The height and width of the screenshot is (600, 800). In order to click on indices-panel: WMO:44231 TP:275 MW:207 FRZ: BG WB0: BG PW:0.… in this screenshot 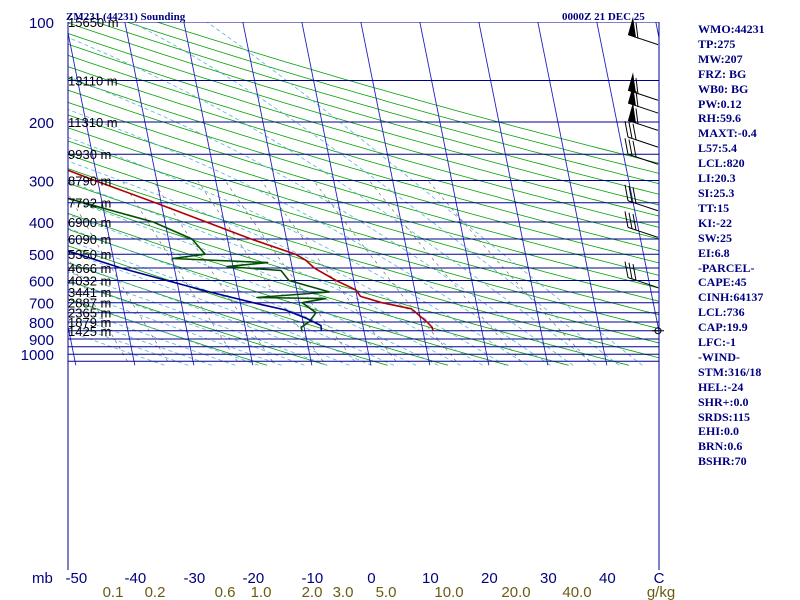, I will do `click(748, 245)`.